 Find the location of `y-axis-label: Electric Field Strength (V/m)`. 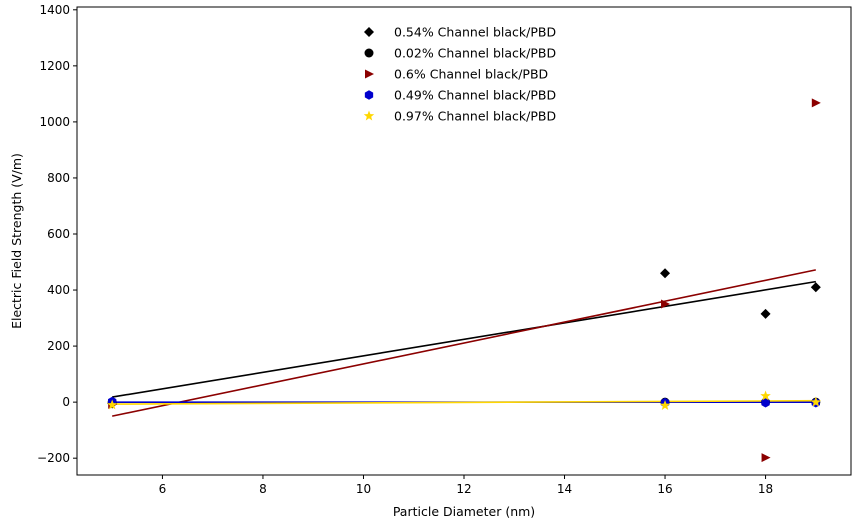

y-axis-label: Electric Field Strength (V/m) is located at coordinates (16, 241).